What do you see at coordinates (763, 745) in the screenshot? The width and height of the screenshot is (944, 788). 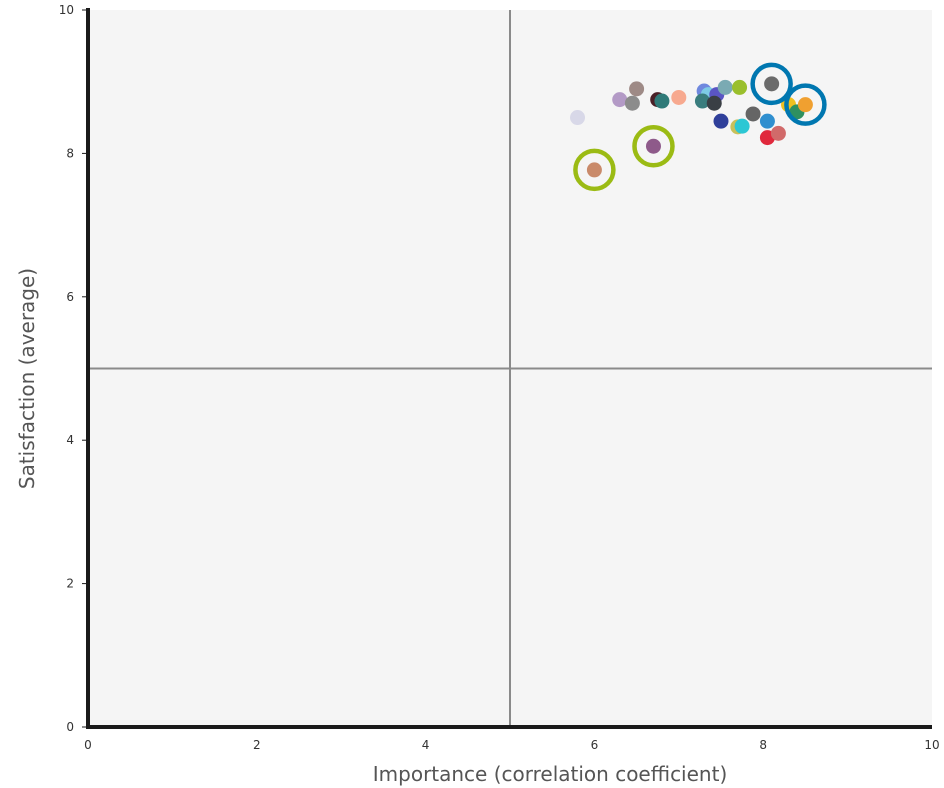 I see `x-tick-label: 8` at bounding box center [763, 745].